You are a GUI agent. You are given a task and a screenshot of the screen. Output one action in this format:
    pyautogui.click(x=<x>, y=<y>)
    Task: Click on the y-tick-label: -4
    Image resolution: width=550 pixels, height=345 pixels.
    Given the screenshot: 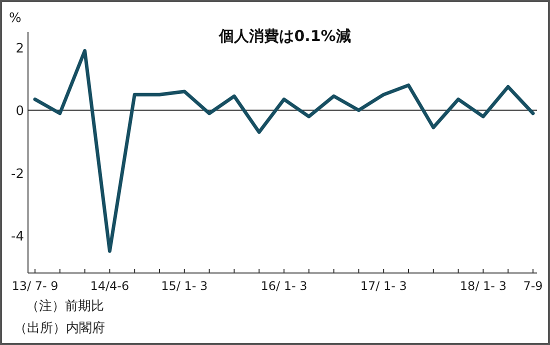 What is the action you would take?
    pyautogui.click(x=17, y=236)
    